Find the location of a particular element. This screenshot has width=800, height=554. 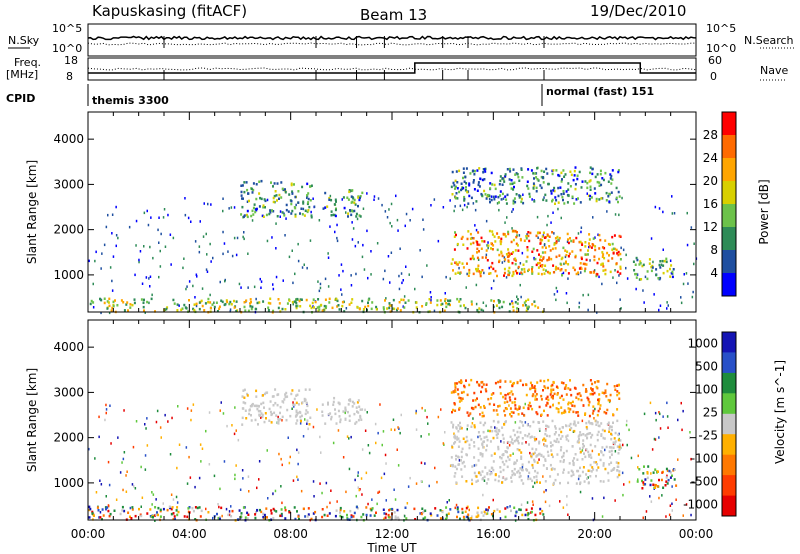

colorbar-swatch is located at coordinates (729, 363).